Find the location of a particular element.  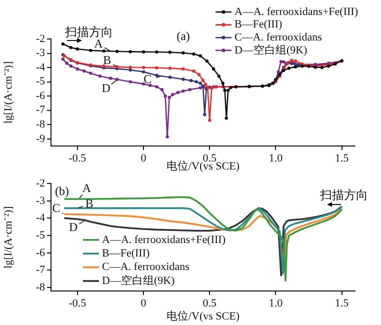

y-tick-label: -5 is located at coordinates (41, 82).